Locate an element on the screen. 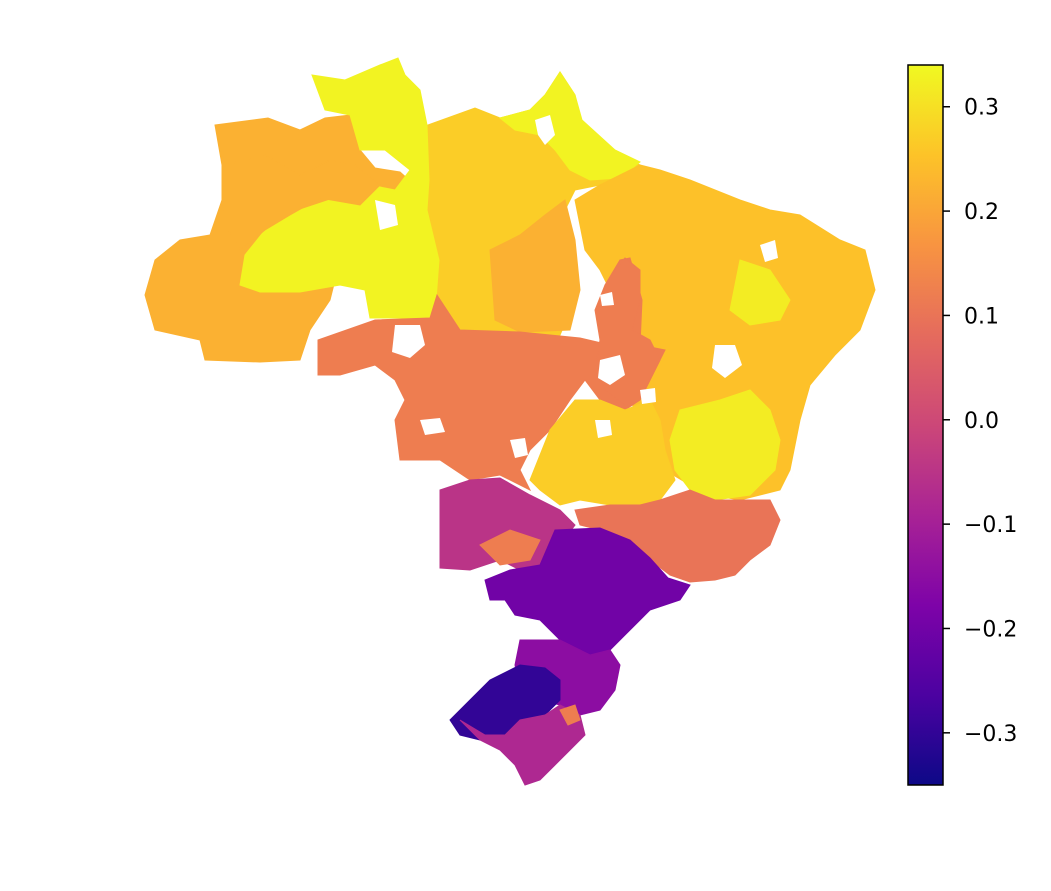  map-region-goias is located at coordinates (602, 452).